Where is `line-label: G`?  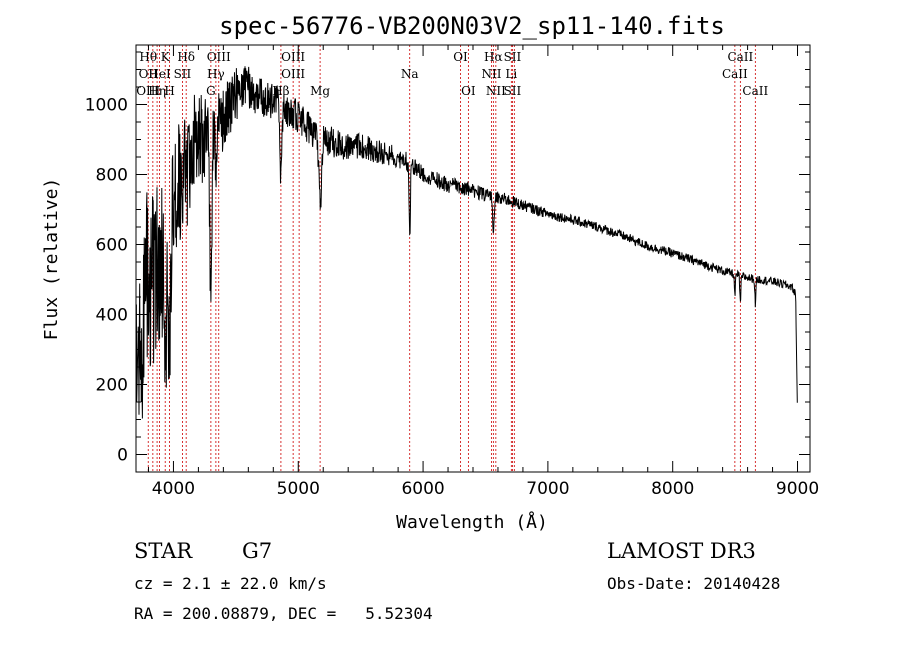
line-label: G is located at coordinates (211, 91).